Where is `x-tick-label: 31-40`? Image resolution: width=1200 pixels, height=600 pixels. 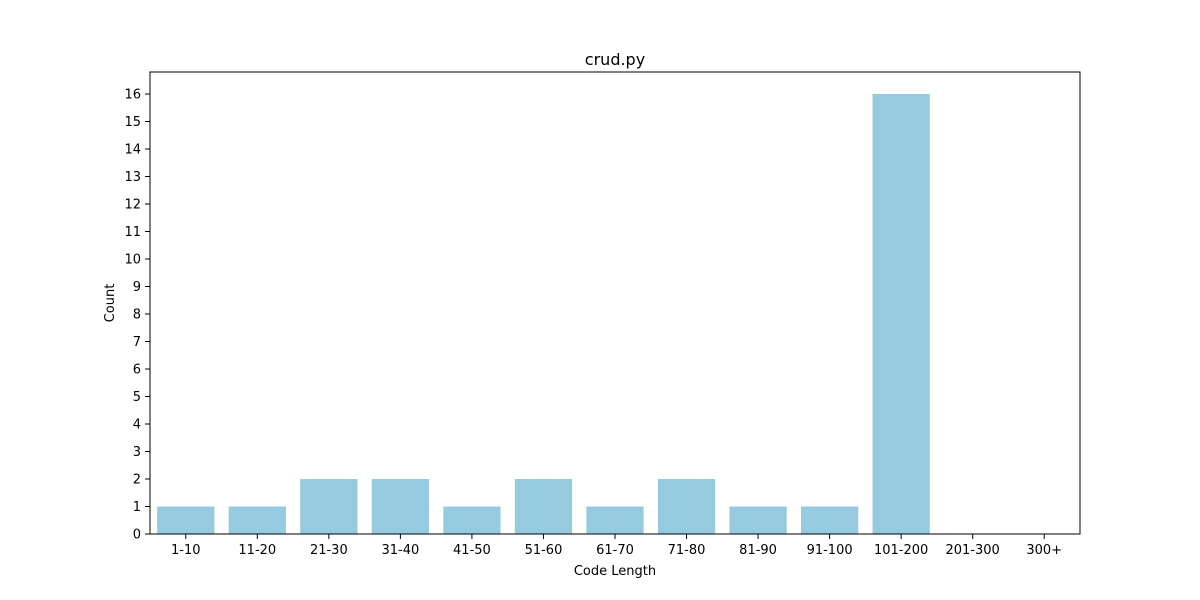 x-tick-label: 31-40 is located at coordinates (400, 550).